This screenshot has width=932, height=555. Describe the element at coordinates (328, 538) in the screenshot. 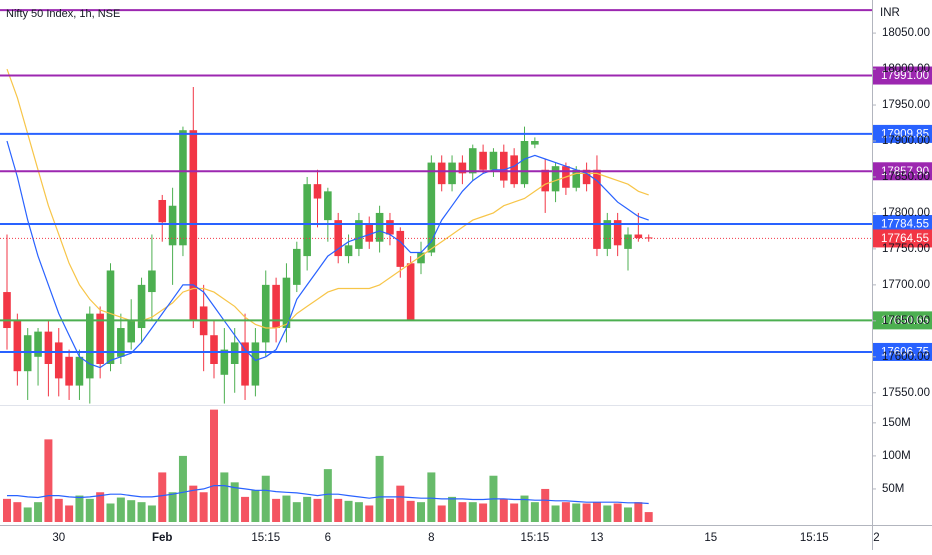

I see `x-tick-label: 6` at that location.